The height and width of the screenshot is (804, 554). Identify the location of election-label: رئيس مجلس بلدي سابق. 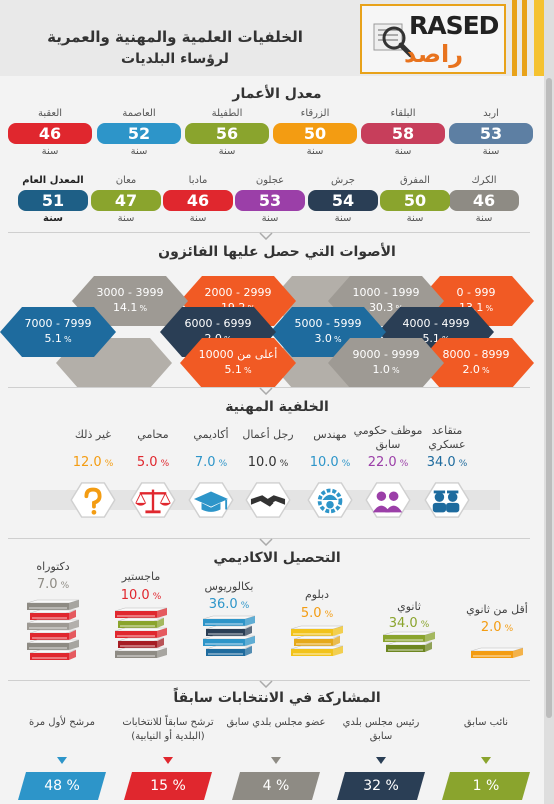
(381, 729).